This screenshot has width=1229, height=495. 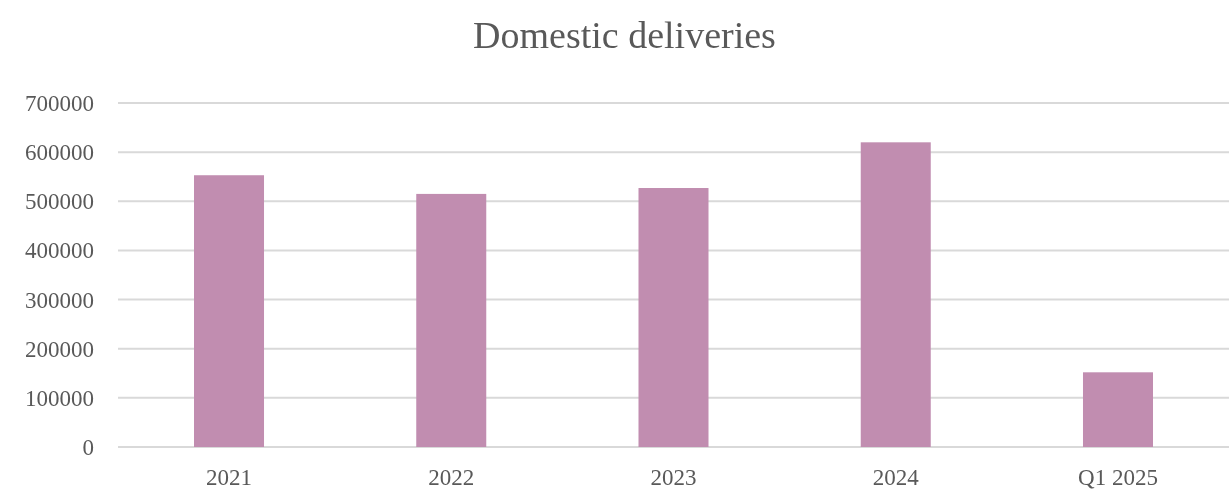 What do you see at coordinates (88, 448) in the screenshot?
I see `y-tick-label: 0` at bounding box center [88, 448].